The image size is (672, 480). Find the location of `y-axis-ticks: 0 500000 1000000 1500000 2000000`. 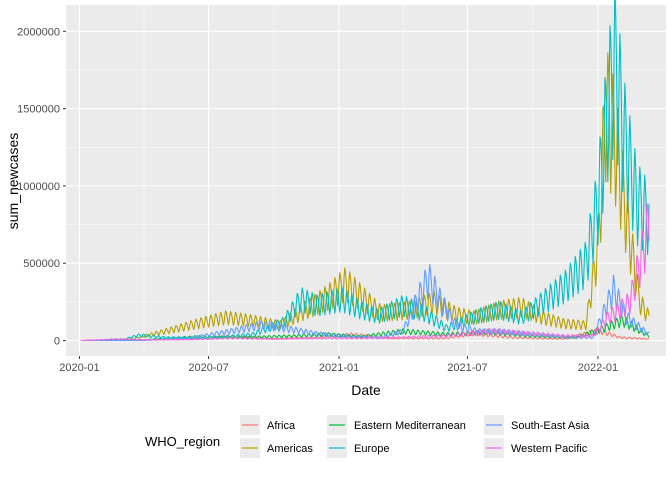

y-axis-ticks: 0 500000 1000000 1500000 2000000 is located at coordinates (41, 187).